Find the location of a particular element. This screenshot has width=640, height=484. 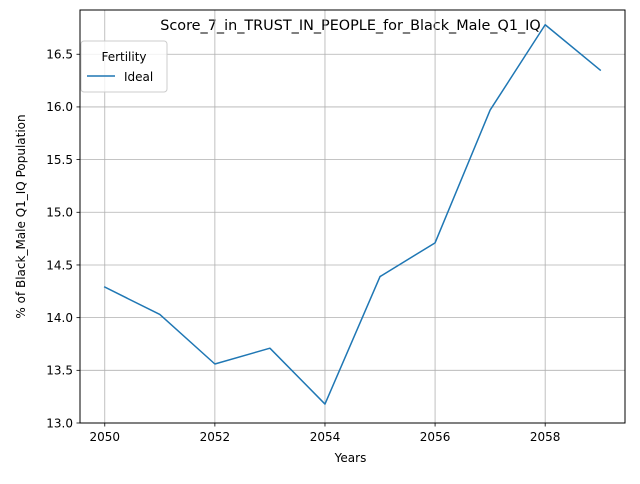

legend-label-ideal: Ideal is located at coordinates (138, 77).